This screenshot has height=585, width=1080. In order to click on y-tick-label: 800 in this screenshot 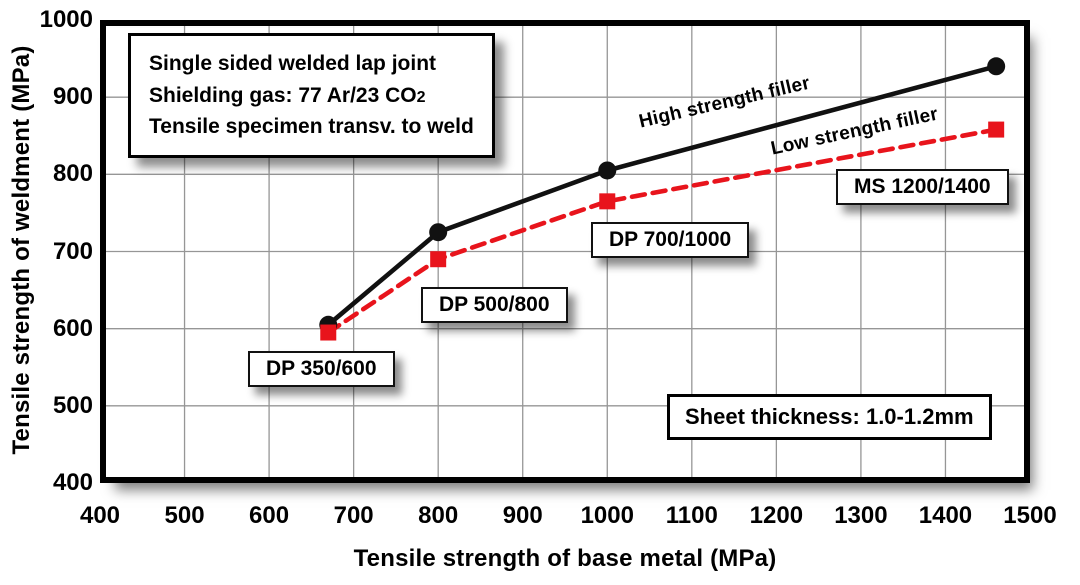, I will do `click(72, 174)`.